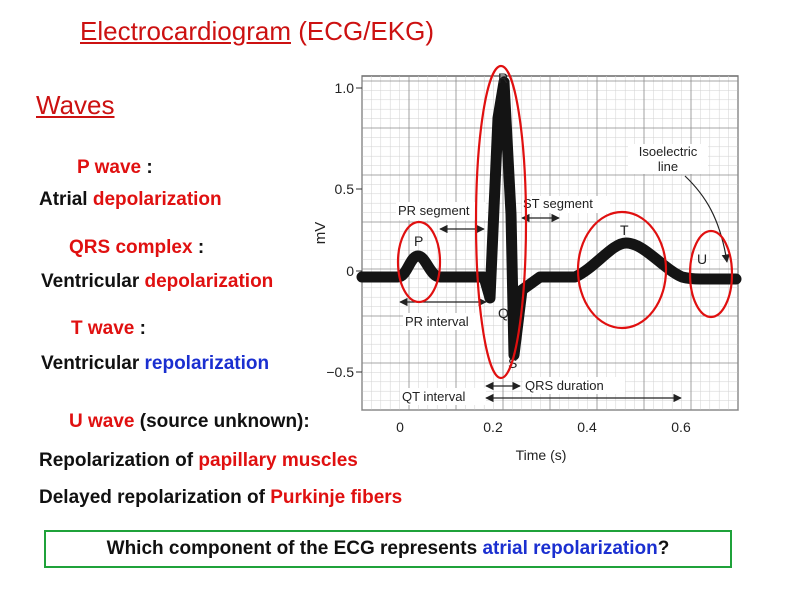 This screenshot has width=791, height=593. I want to click on t-wave-circle, so click(622, 270).